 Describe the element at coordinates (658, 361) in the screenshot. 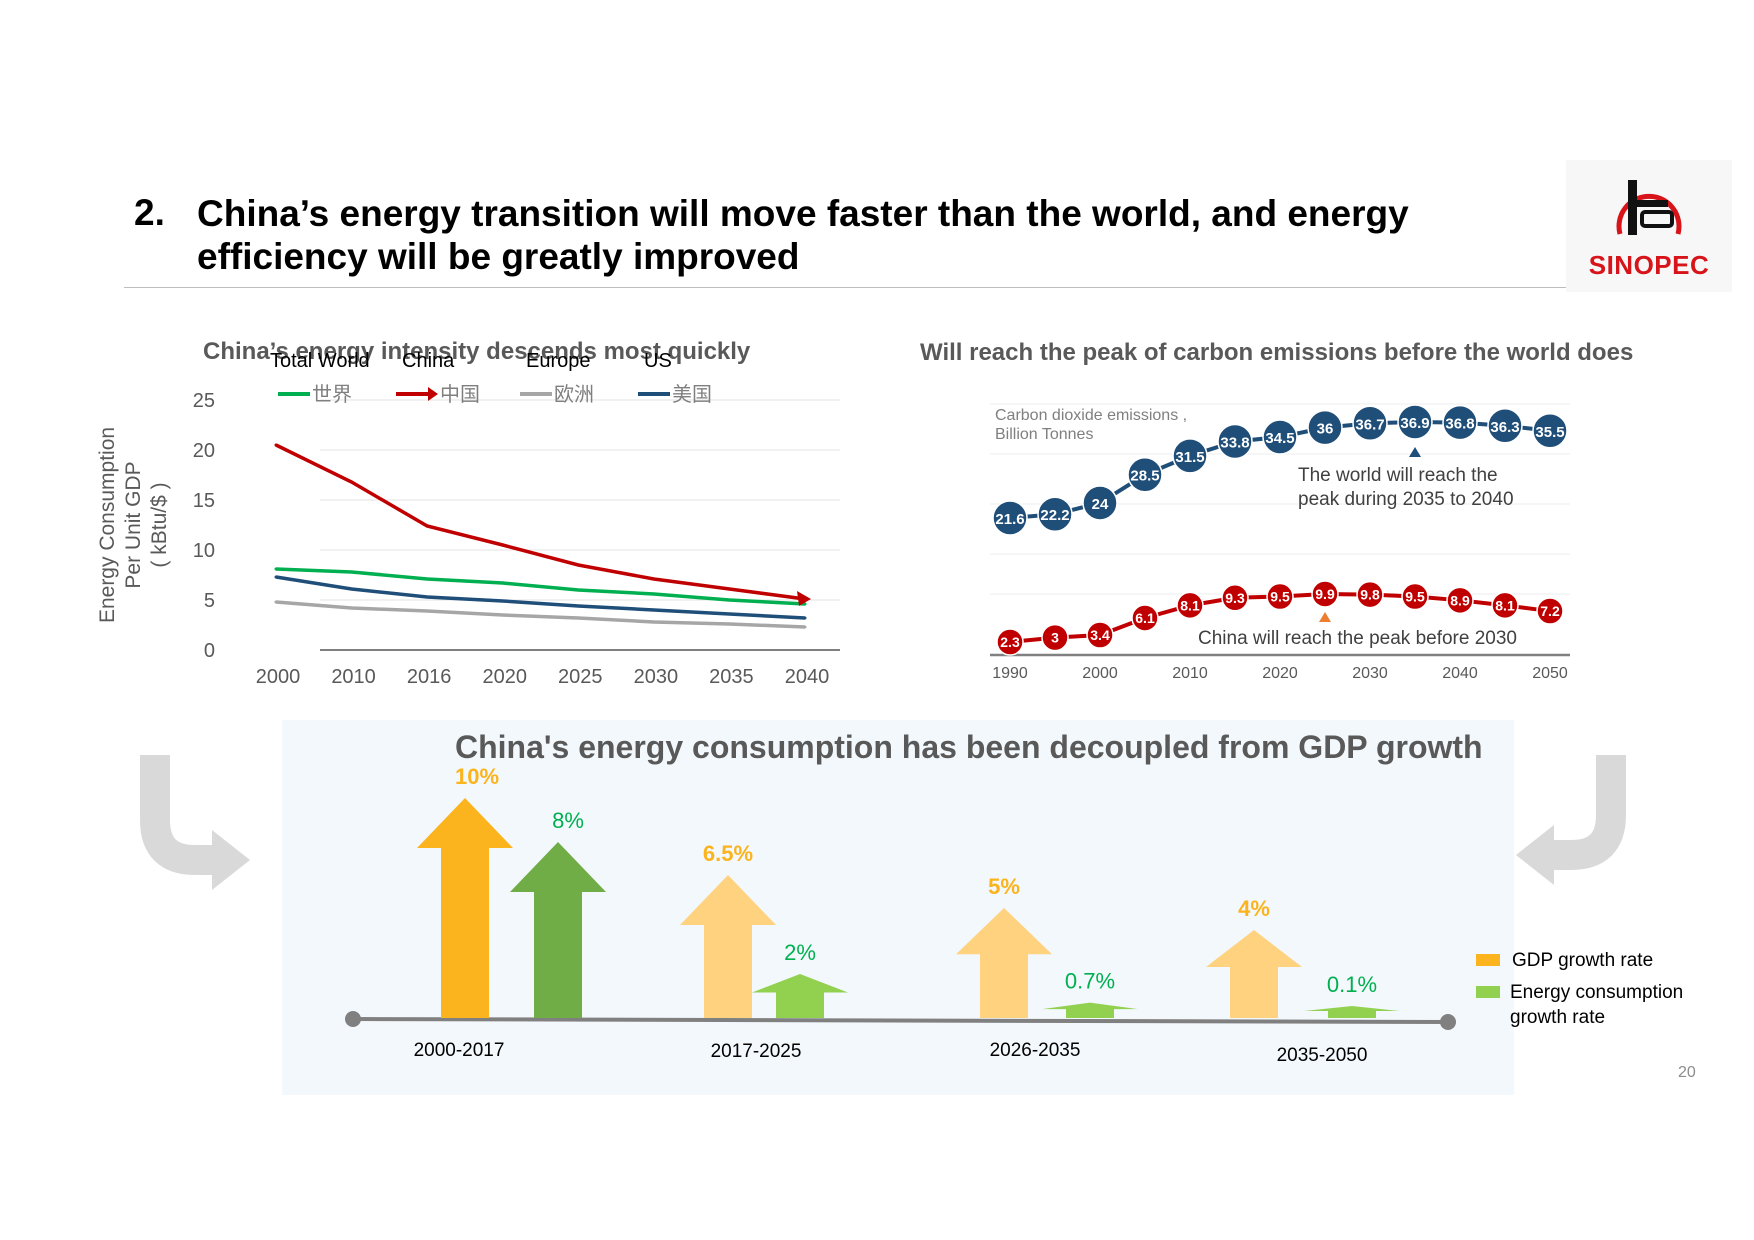

I see `legend-label-us: US` at that location.